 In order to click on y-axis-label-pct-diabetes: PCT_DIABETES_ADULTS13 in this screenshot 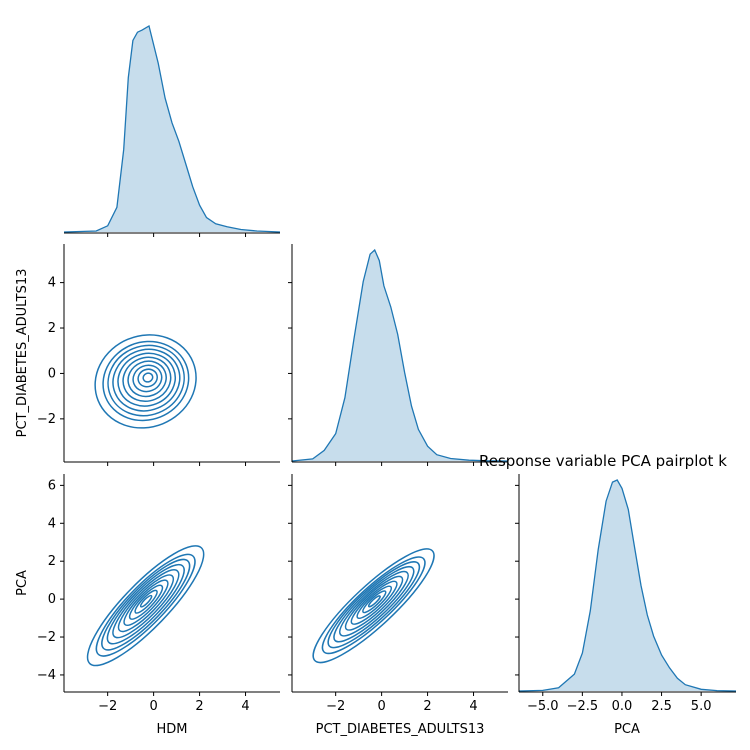, I will do `click(22, 353)`.